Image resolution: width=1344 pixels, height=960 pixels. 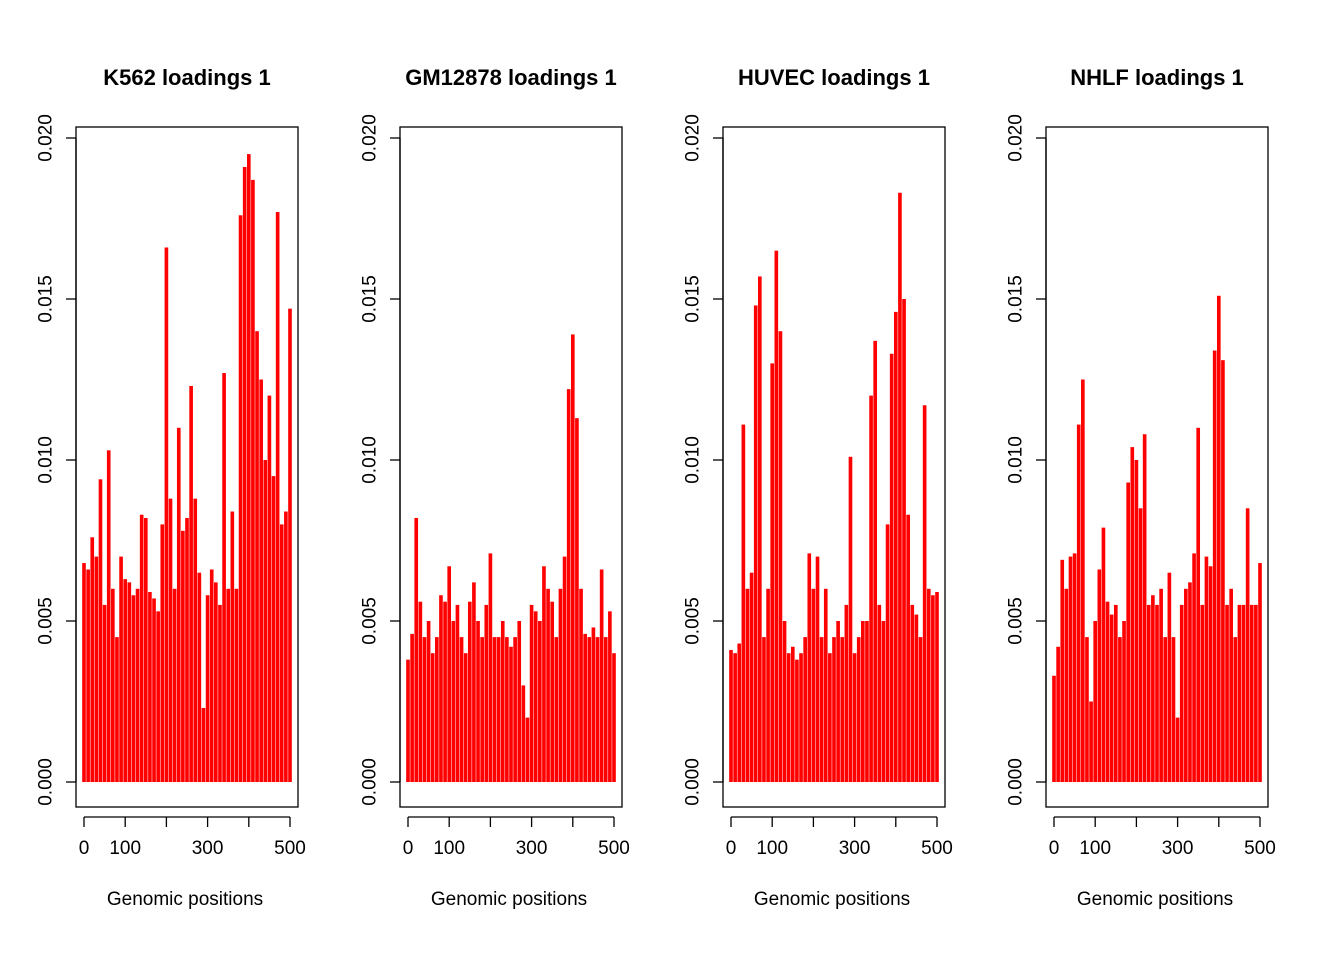 What do you see at coordinates (855, 848) in the screenshot?
I see `x-tick-label: 300` at bounding box center [855, 848].